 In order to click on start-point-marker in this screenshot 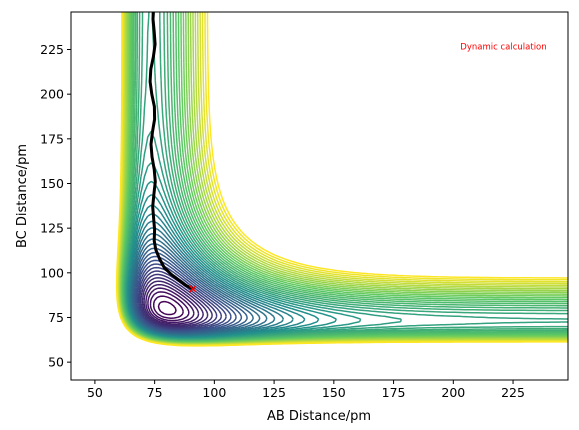, I will do `click(193, 289)`.